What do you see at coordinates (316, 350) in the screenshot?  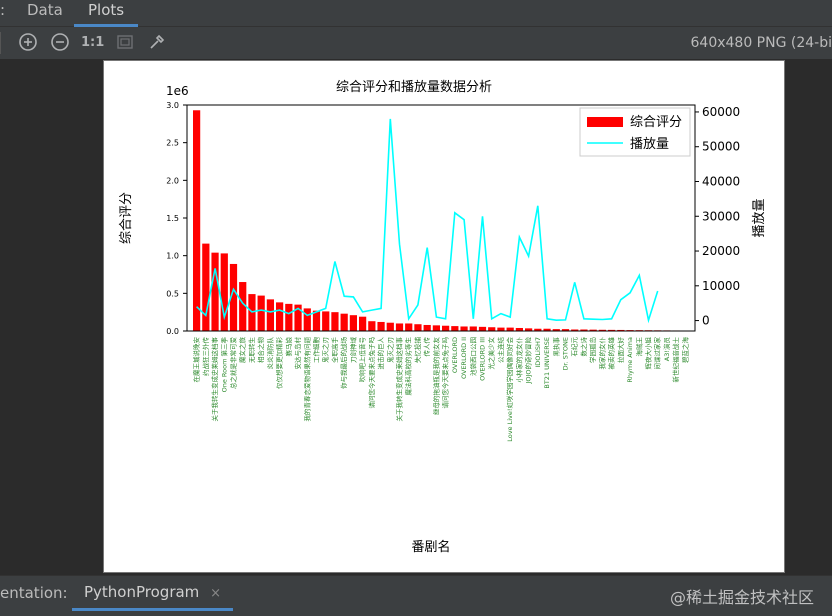 I see `x-tick-label: 工作细胞` at bounding box center [316, 350].